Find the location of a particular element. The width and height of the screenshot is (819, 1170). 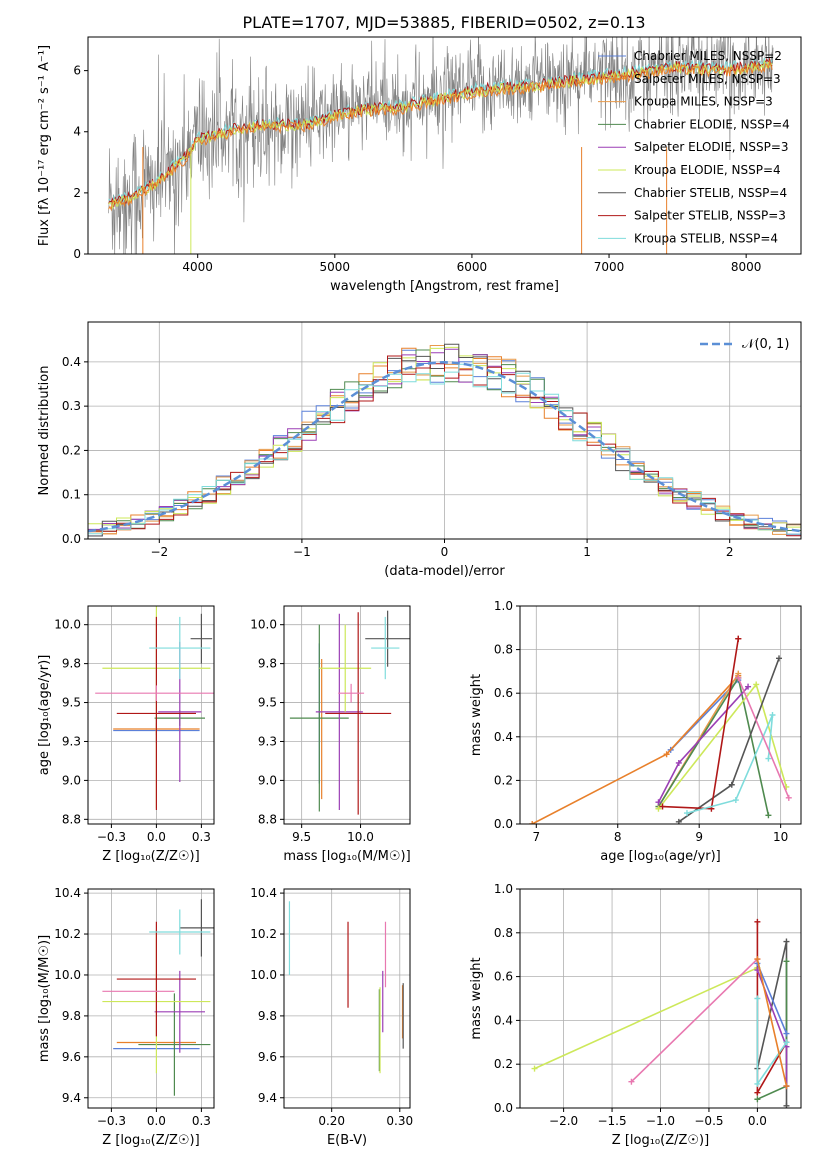

mass-vs-Z-xlabel: Z [log₁₀(Z/Z☉)] is located at coordinates (150, 1140).